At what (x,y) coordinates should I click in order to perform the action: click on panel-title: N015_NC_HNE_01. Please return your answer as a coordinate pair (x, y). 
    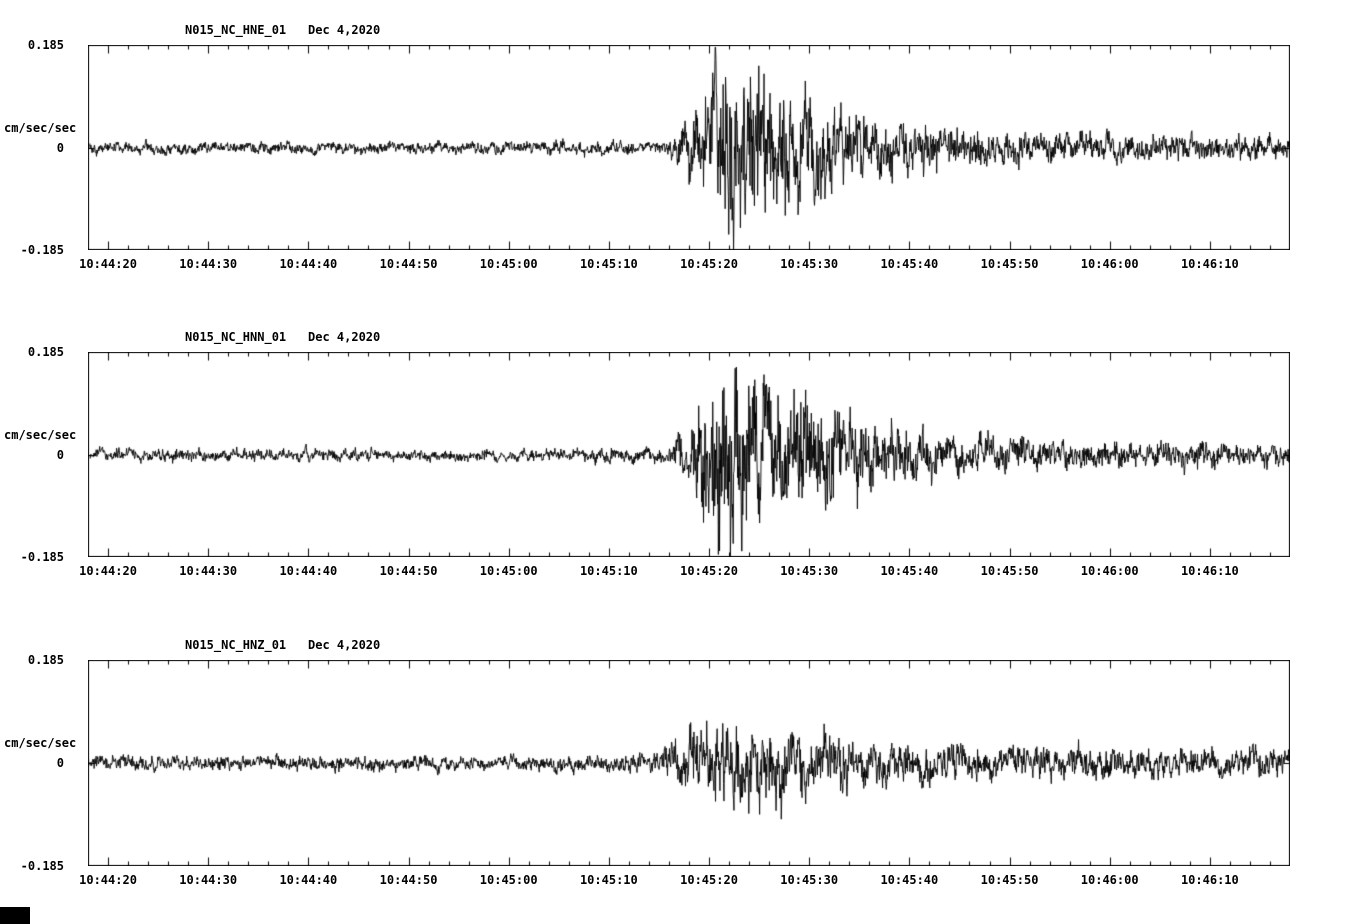
    Looking at the image, I should click on (236, 30).